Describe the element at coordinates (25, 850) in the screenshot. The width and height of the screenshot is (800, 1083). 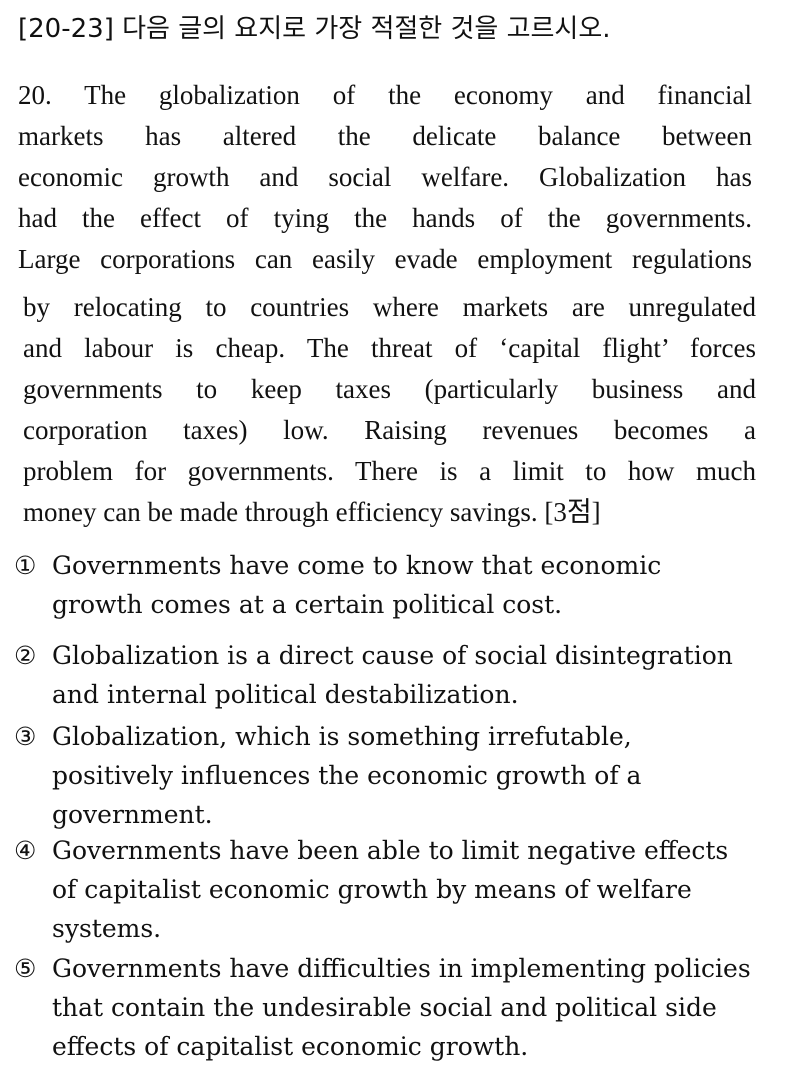
I see `choice-number: ④` at that location.